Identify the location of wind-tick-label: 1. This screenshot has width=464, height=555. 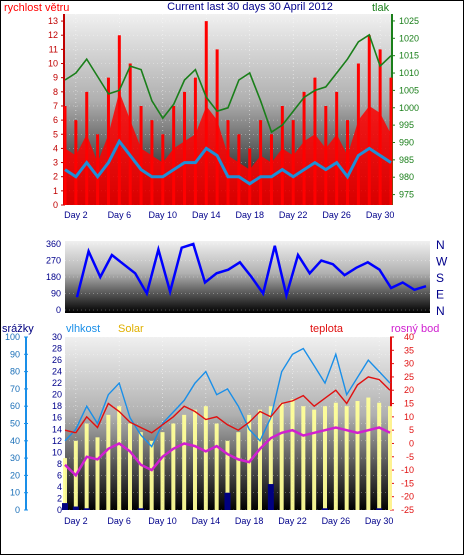
(55, 191).